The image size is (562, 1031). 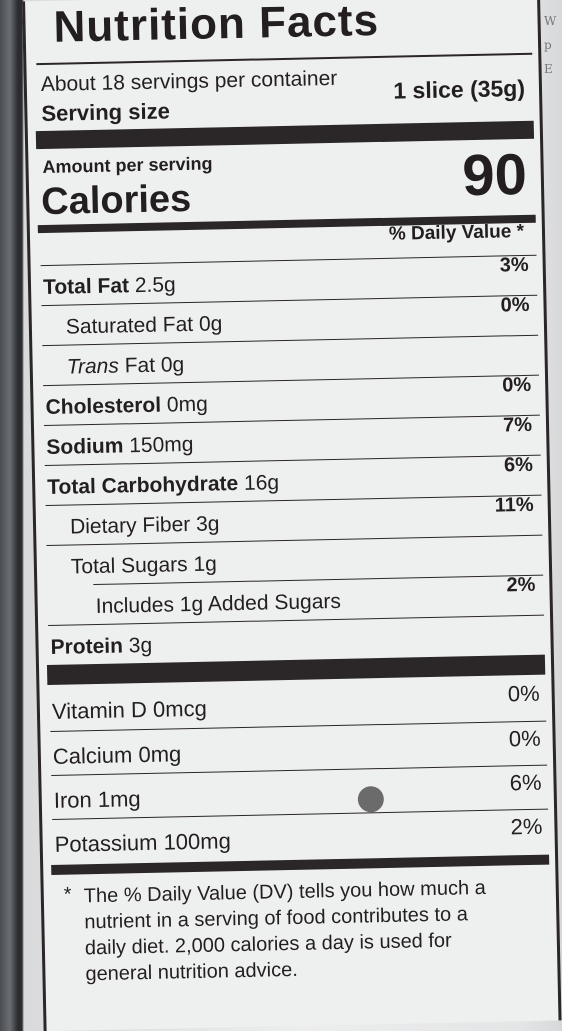 I want to click on vitamin-name: Calcium, so click(x=93, y=755).